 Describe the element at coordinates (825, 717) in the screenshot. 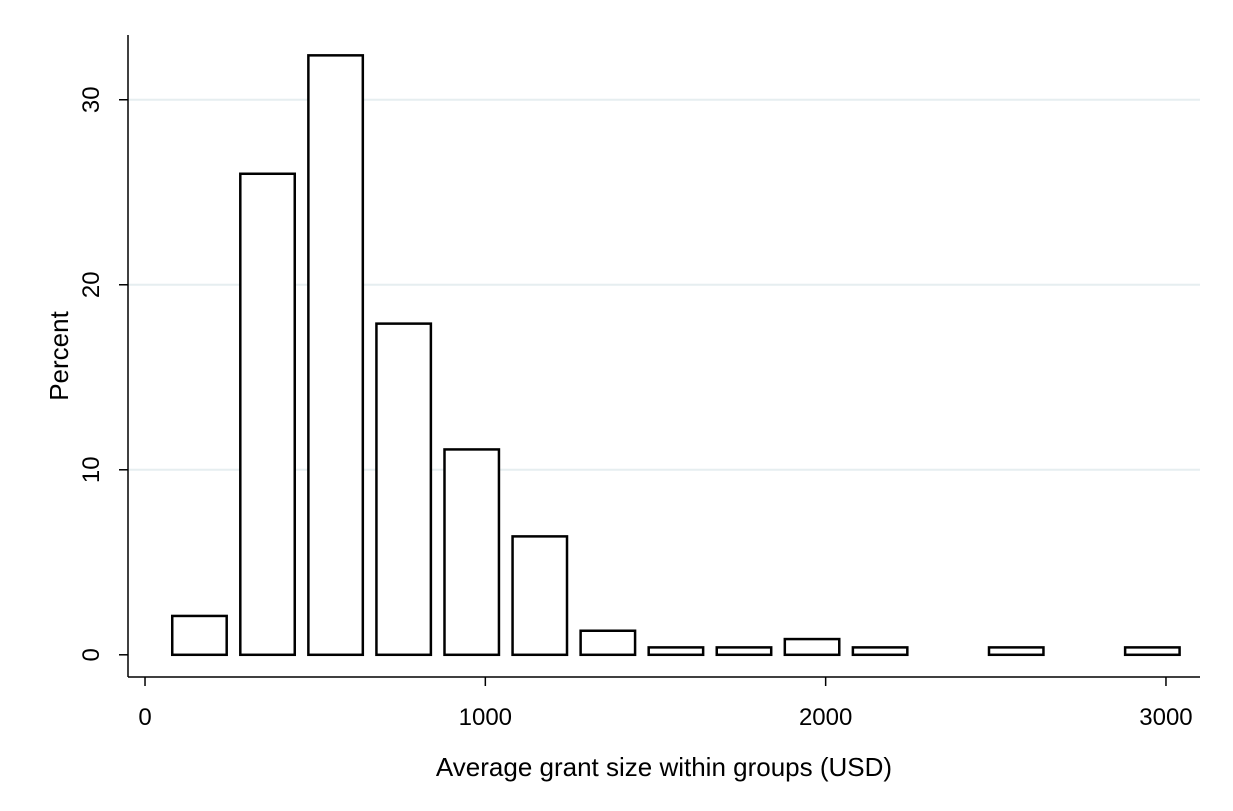

I see `x-tick-label-2000: 2000` at that location.